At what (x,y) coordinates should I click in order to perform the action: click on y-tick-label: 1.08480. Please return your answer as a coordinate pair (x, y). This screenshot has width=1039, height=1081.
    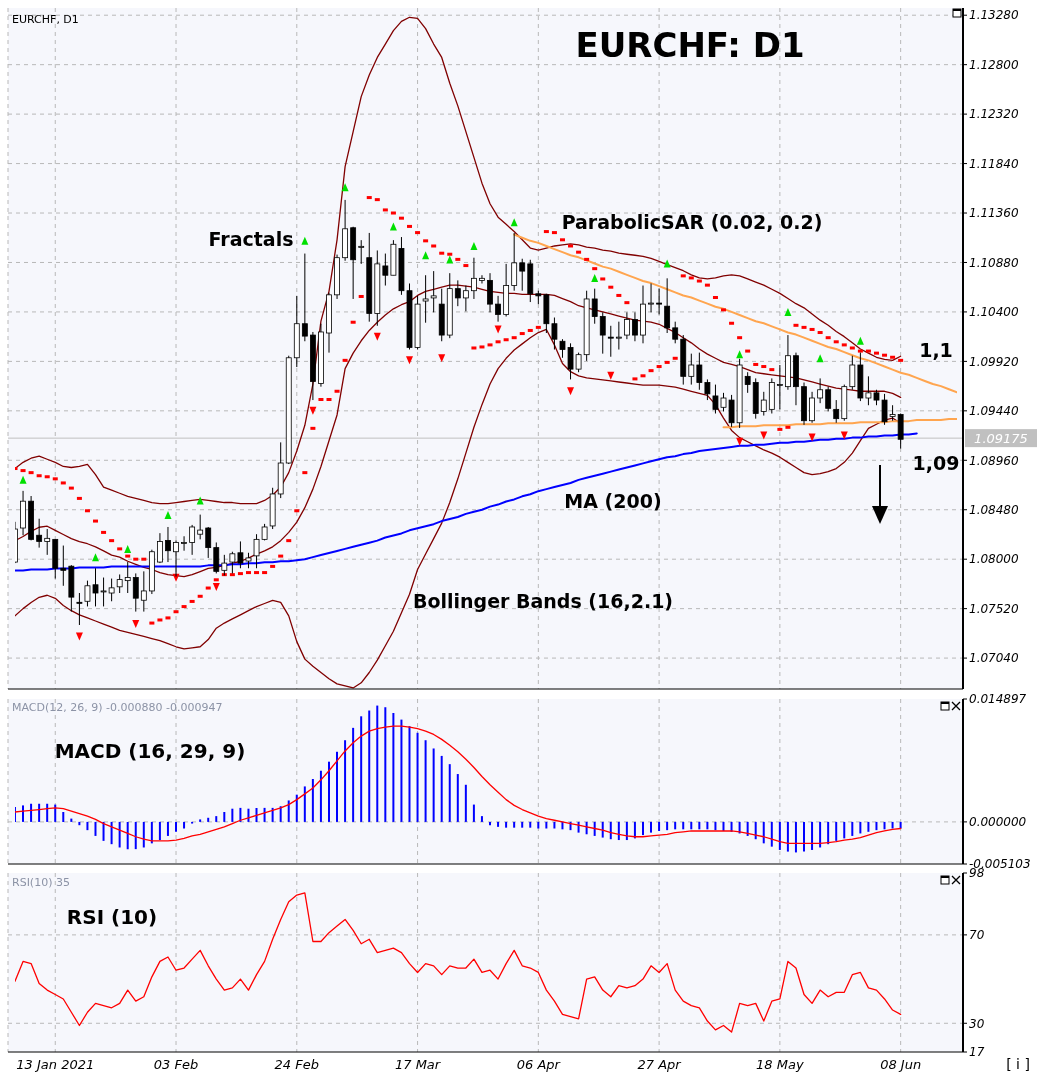
    Looking at the image, I should click on (994, 510).